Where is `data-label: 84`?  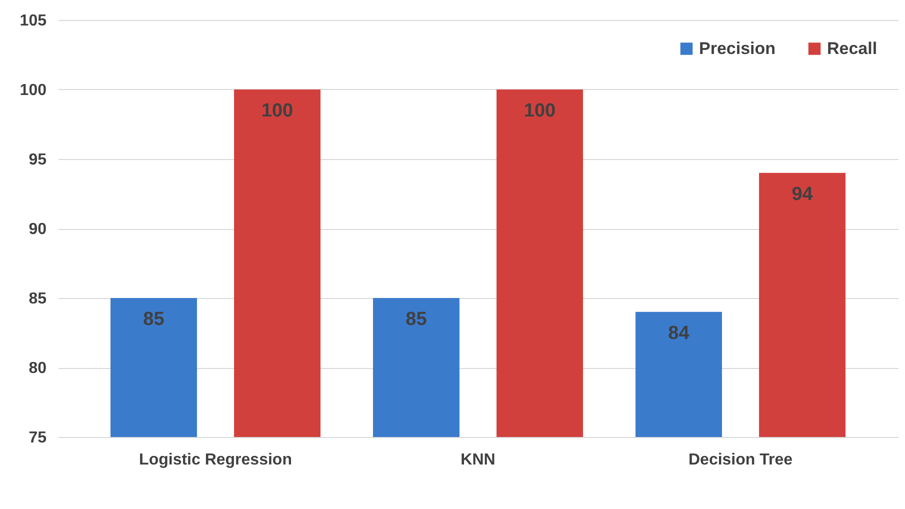 data-label: 84 is located at coordinates (679, 333).